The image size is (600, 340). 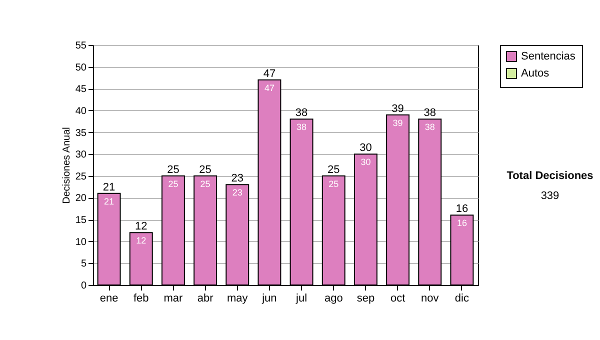 I want to click on x-tick-label: jun, so click(x=269, y=298).